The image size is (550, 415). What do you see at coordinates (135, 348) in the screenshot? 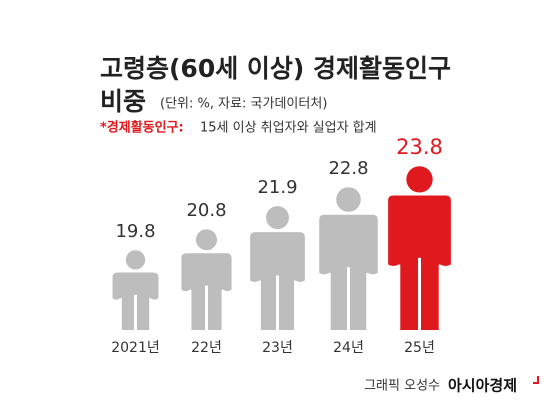
I see `x-tick-label: 2021년` at bounding box center [135, 348].